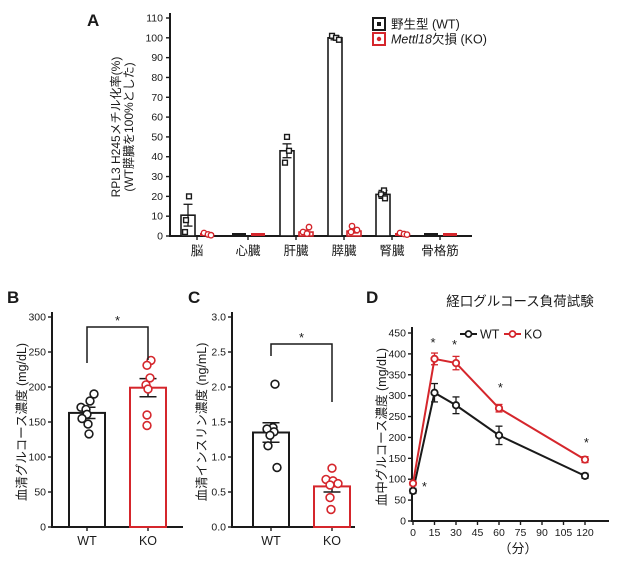  I want to click on svg-text: 20, so click(157, 197).